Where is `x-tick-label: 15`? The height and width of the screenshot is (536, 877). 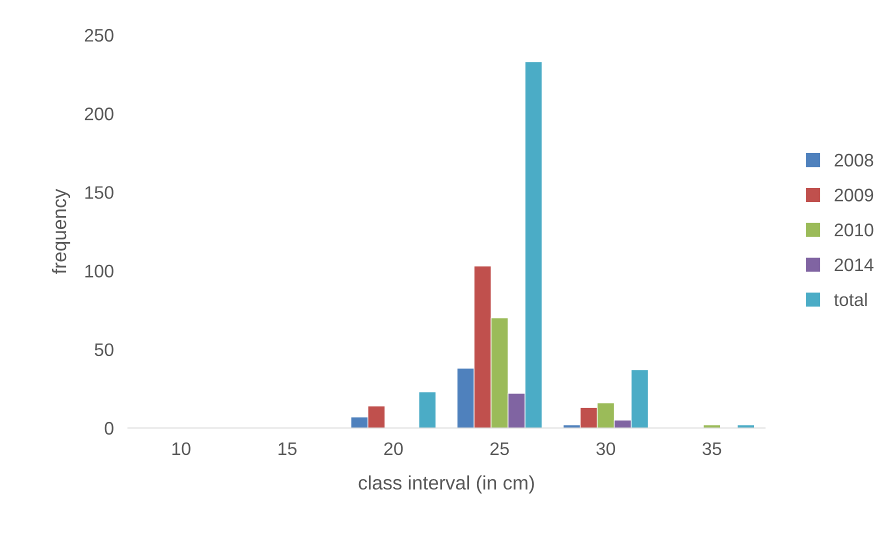
x-tick-label: 15 is located at coordinates (287, 449).